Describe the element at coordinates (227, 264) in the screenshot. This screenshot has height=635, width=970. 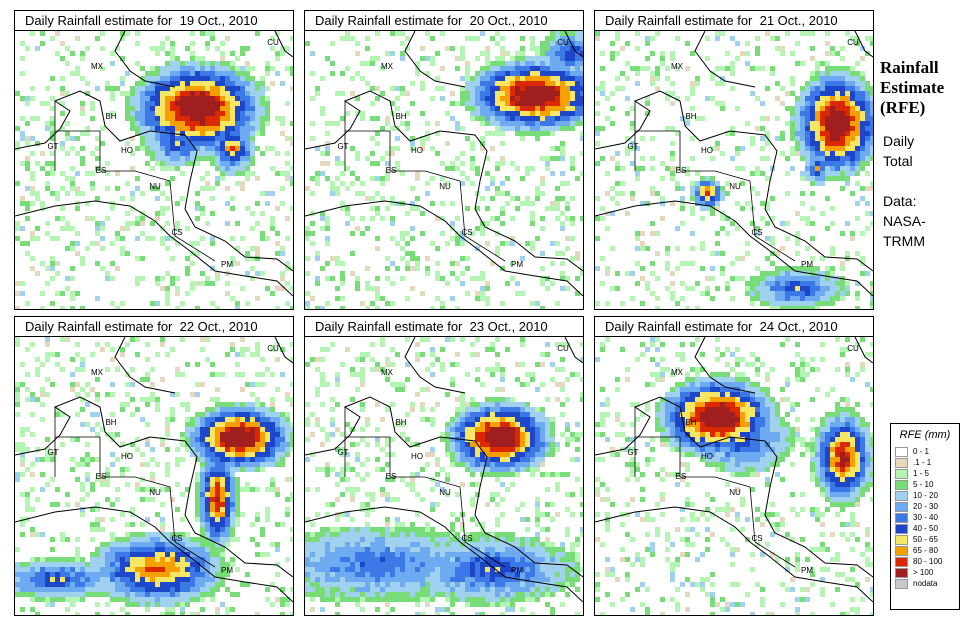
I see `country-label: PM` at that location.